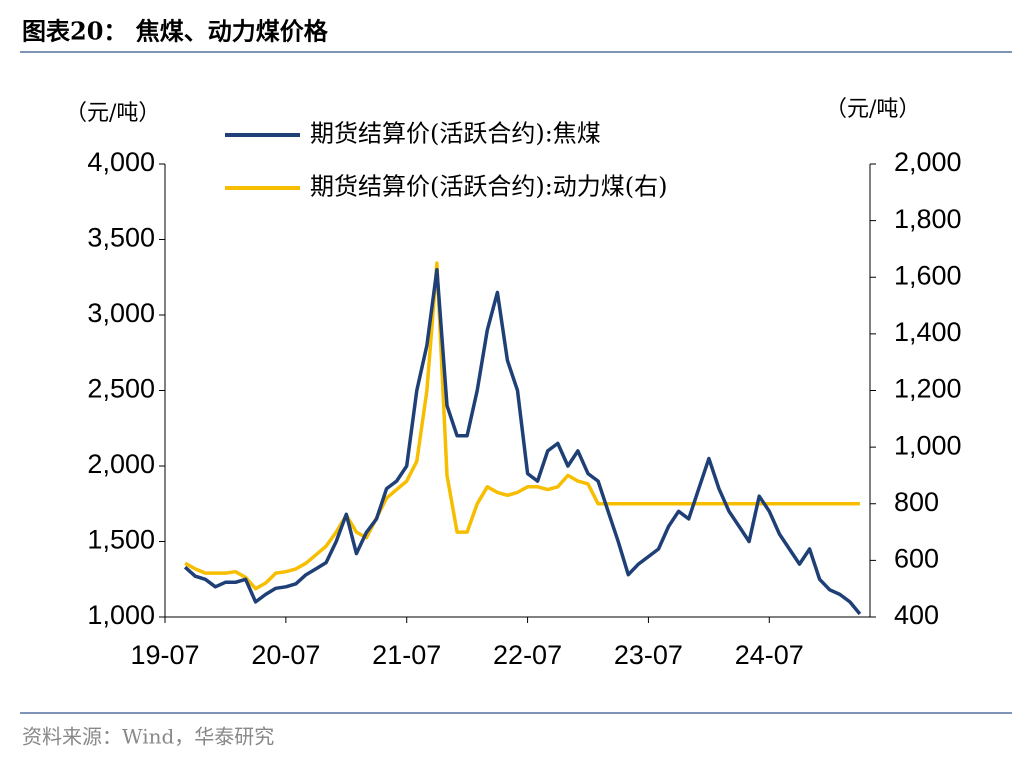 This screenshot has width=1036, height=765. I want to click on y-tick-label: 2,000, so click(121, 464).